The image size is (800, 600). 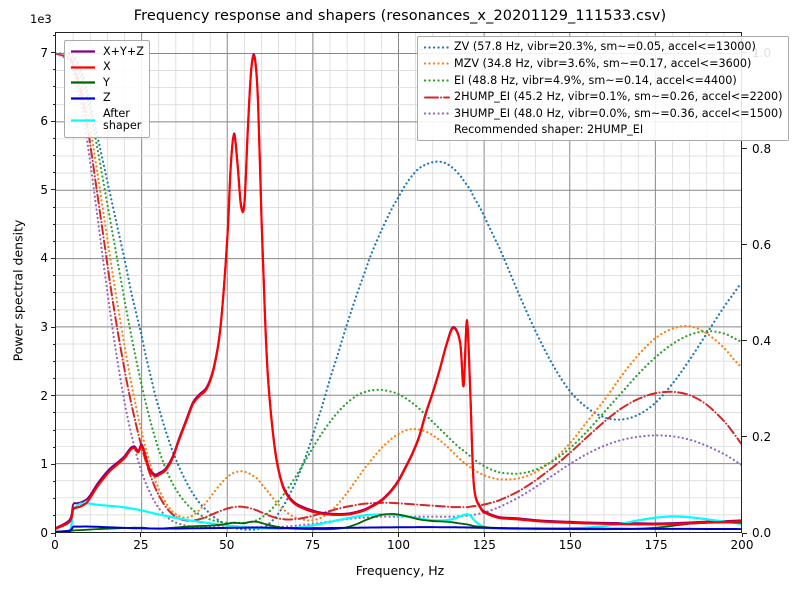 What do you see at coordinates (44, 52) in the screenshot?
I see `y-tick-label-left: 7` at bounding box center [44, 52].